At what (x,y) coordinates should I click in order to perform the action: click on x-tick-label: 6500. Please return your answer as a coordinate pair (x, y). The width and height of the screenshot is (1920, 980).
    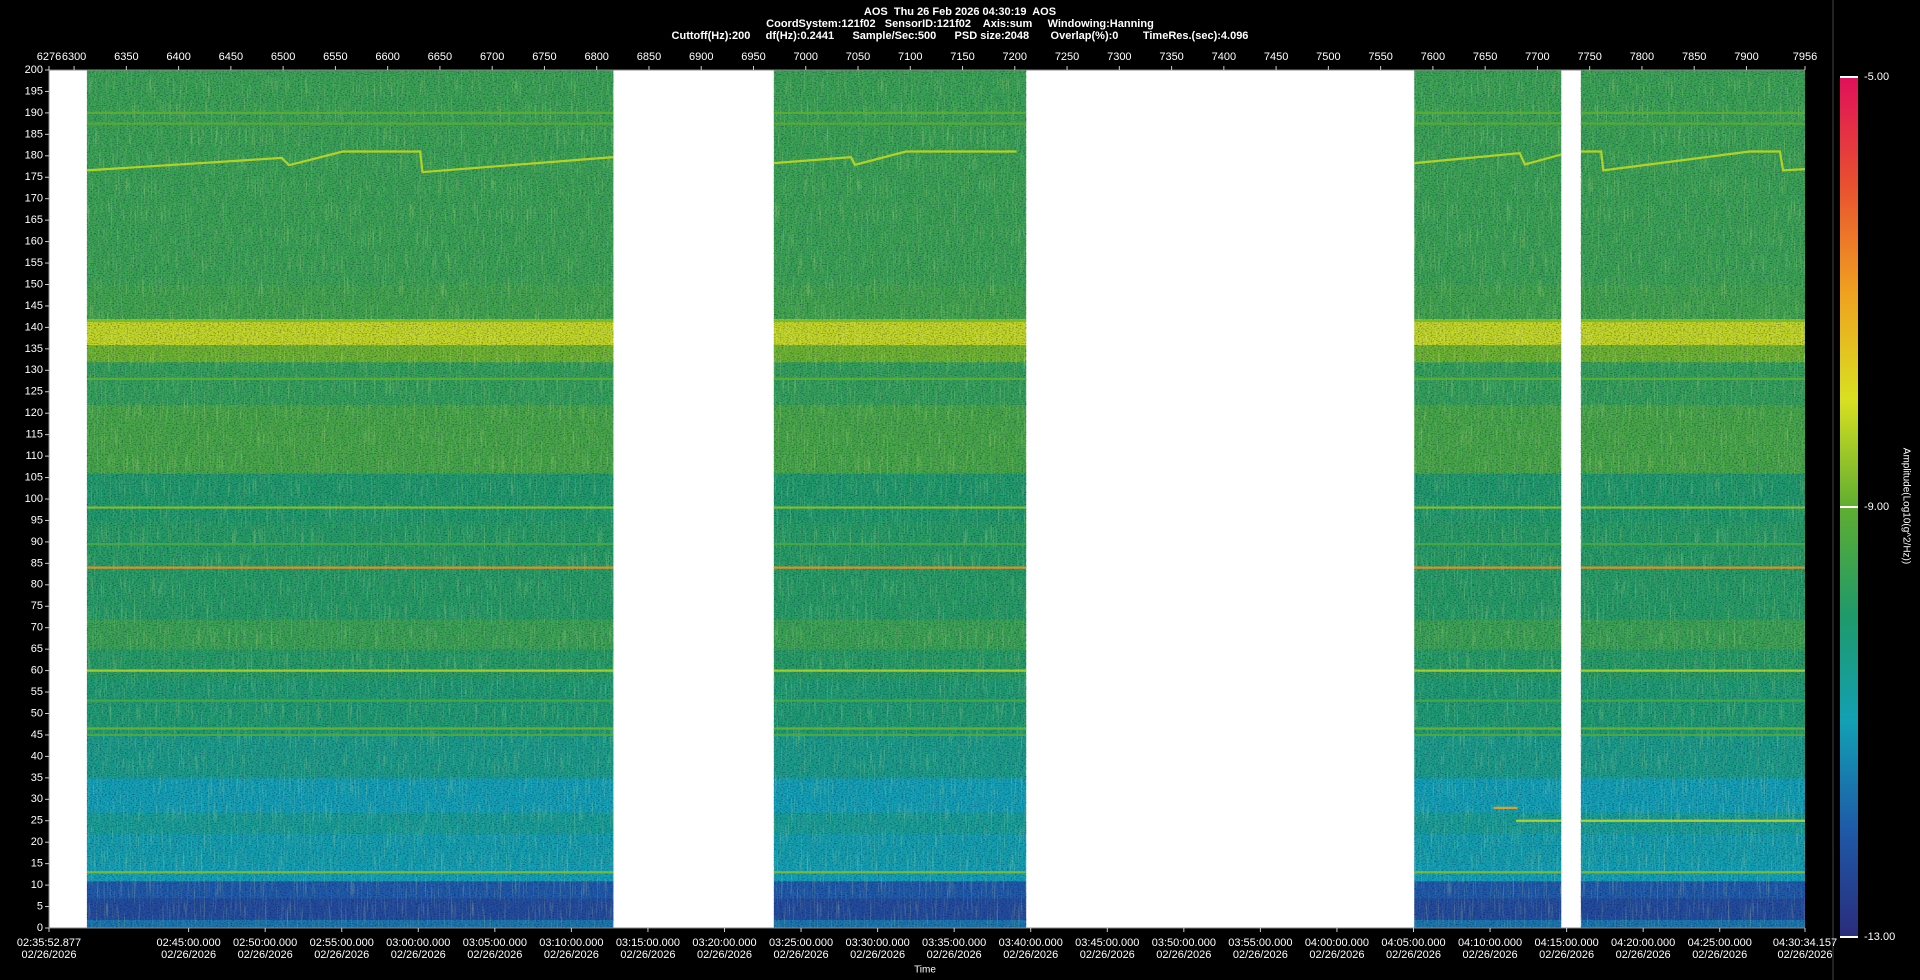
    Looking at the image, I should click on (283, 57).